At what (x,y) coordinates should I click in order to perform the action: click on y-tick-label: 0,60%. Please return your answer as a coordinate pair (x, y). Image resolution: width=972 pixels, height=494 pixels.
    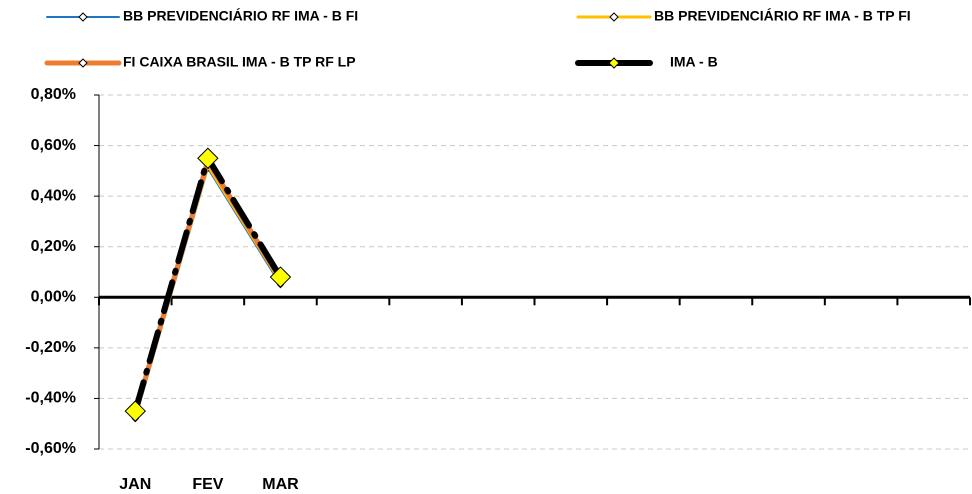
    Looking at the image, I should click on (53, 145).